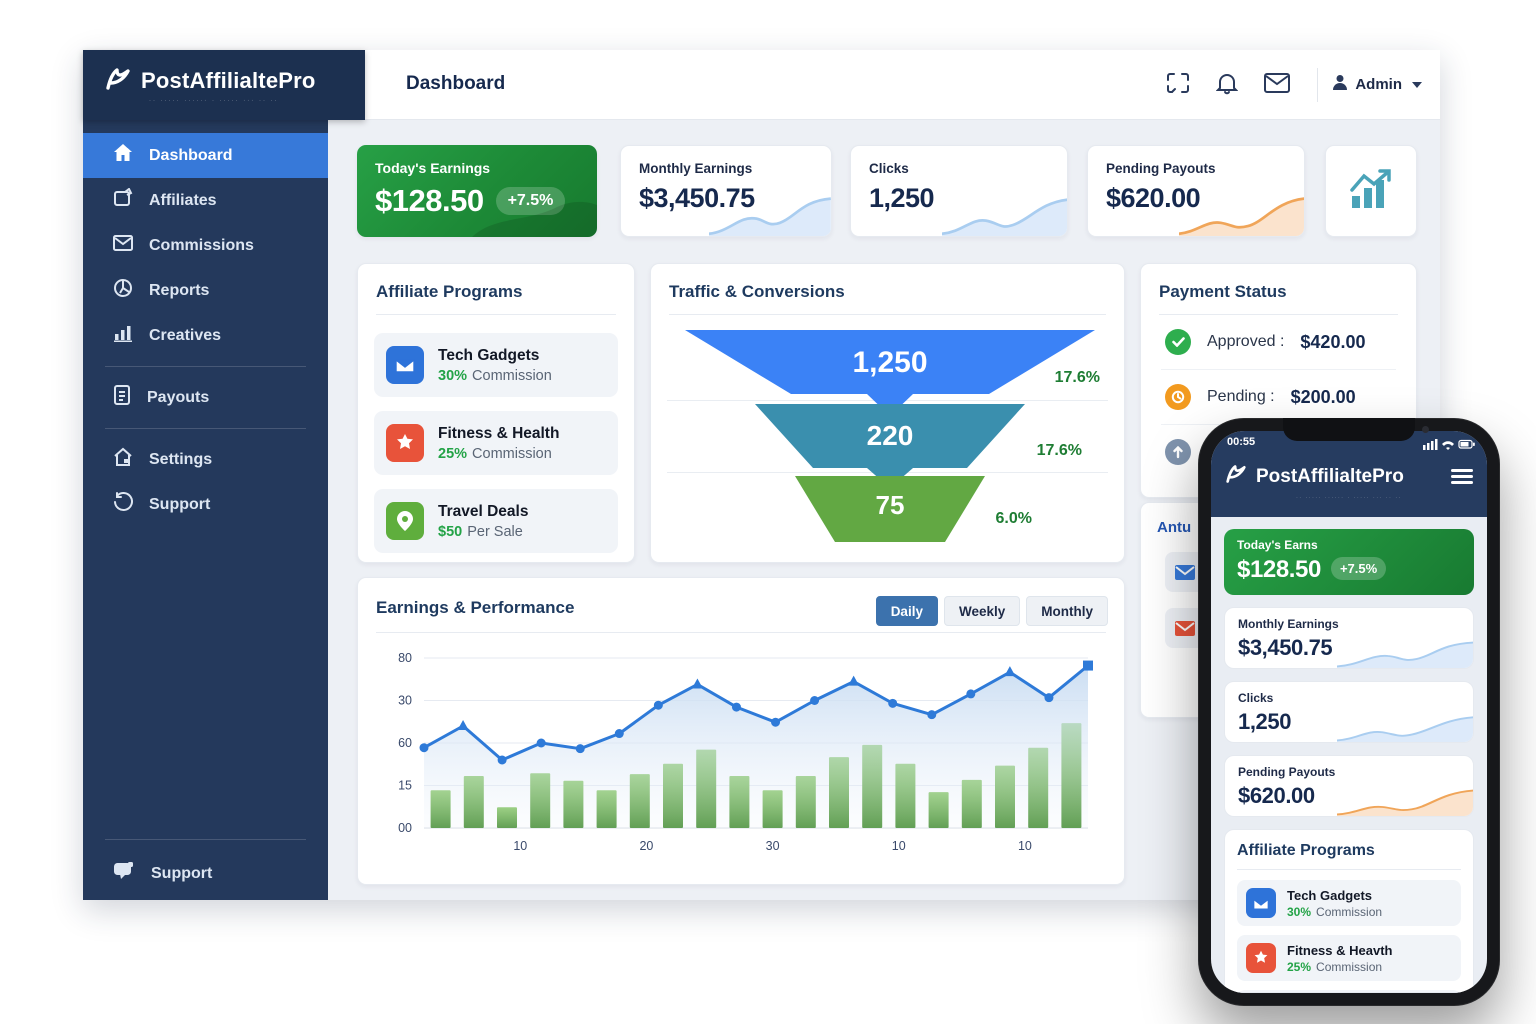  Describe the element at coordinates (433, 168) in the screenshot. I see `stat-label: Today's Earnings` at that location.